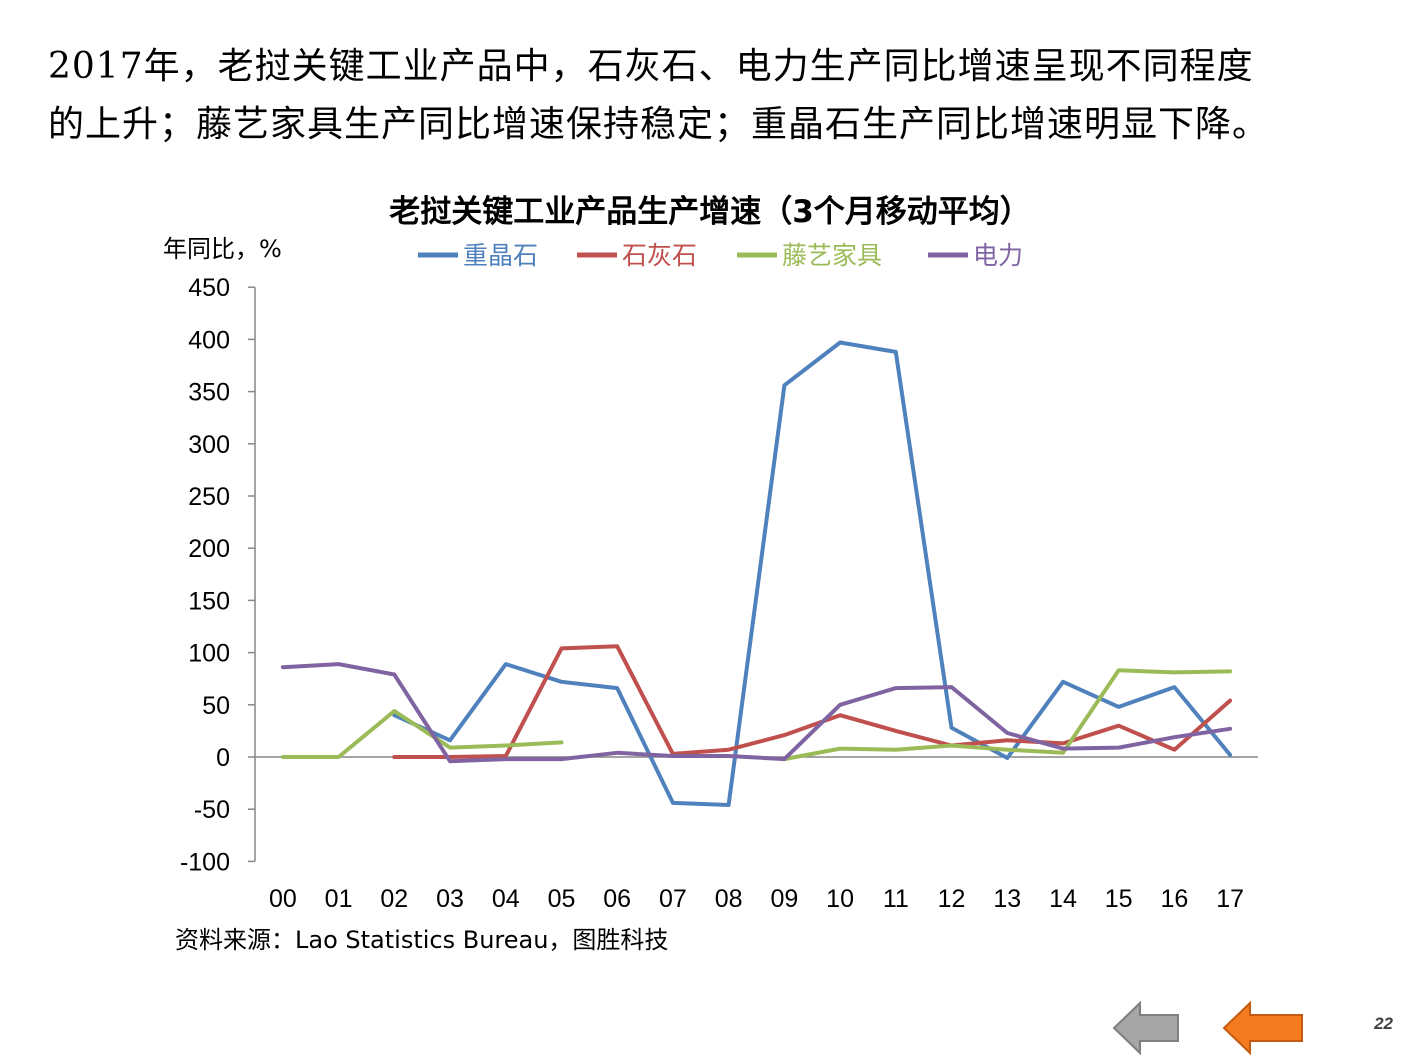  I want to click on x-tick-label: 11, so click(896, 899).